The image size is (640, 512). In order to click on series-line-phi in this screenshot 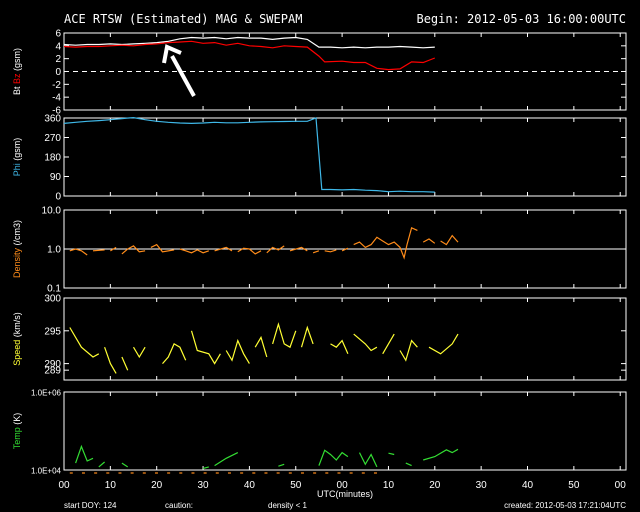, I will do `click(249, 154)`.